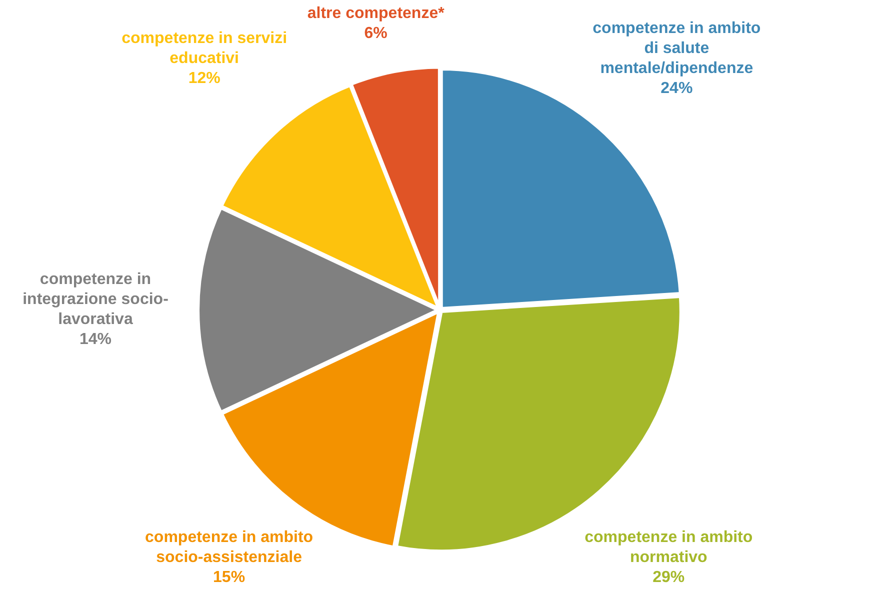 This screenshot has width=874, height=592. Describe the element at coordinates (204, 78) in the screenshot. I see `data-label: 12%` at that location.